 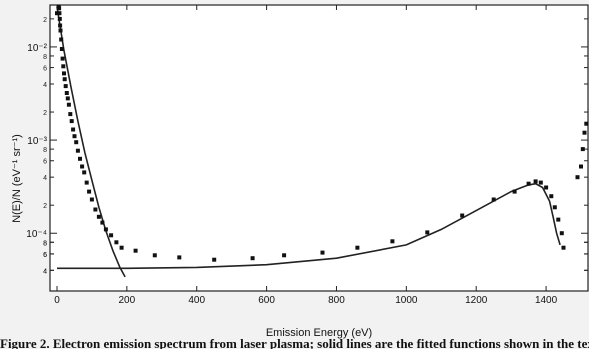 What do you see at coordinates (196, 300) in the screenshot?
I see `x-tick-label: 400` at bounding box center [196, 300].